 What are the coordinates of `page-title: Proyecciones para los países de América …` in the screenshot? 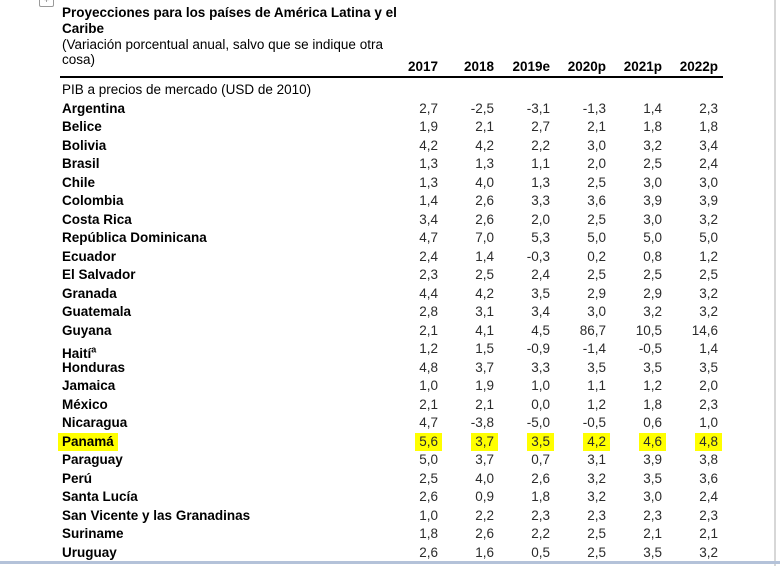 It's located at (229, 20).